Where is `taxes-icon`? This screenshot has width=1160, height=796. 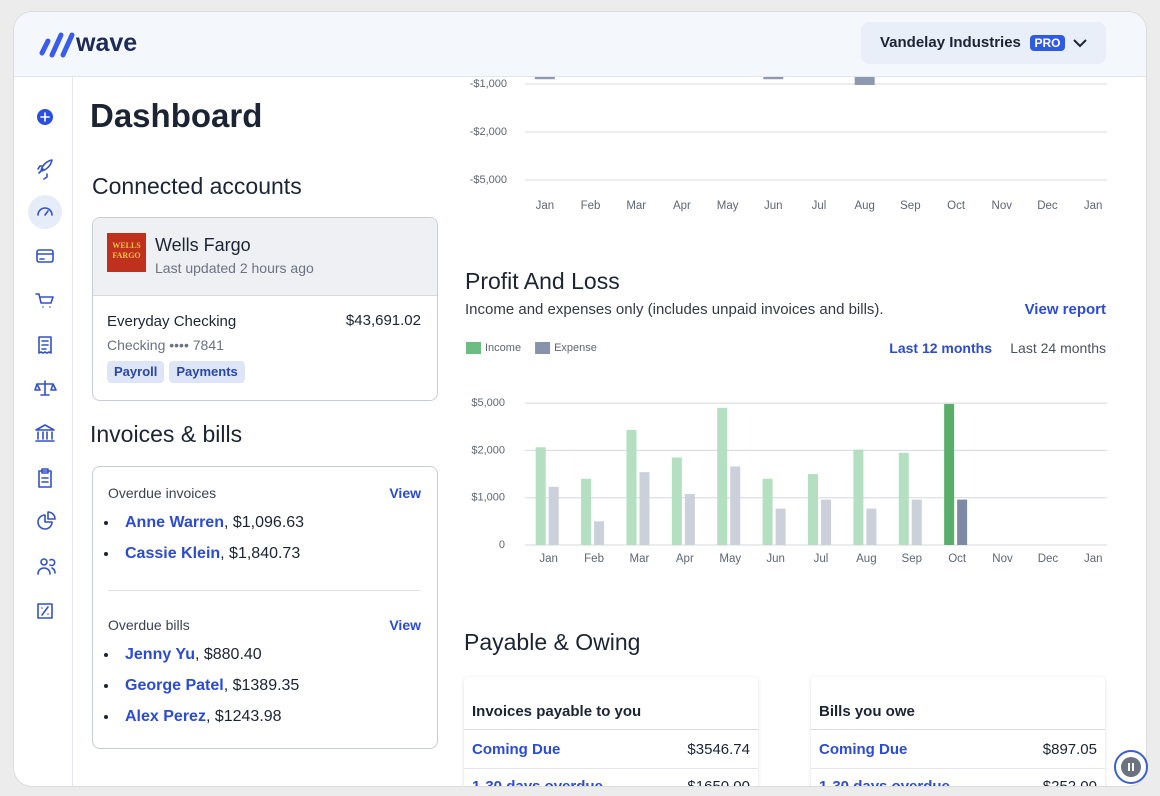 taxes-icon is located at coordinates (45, 611).